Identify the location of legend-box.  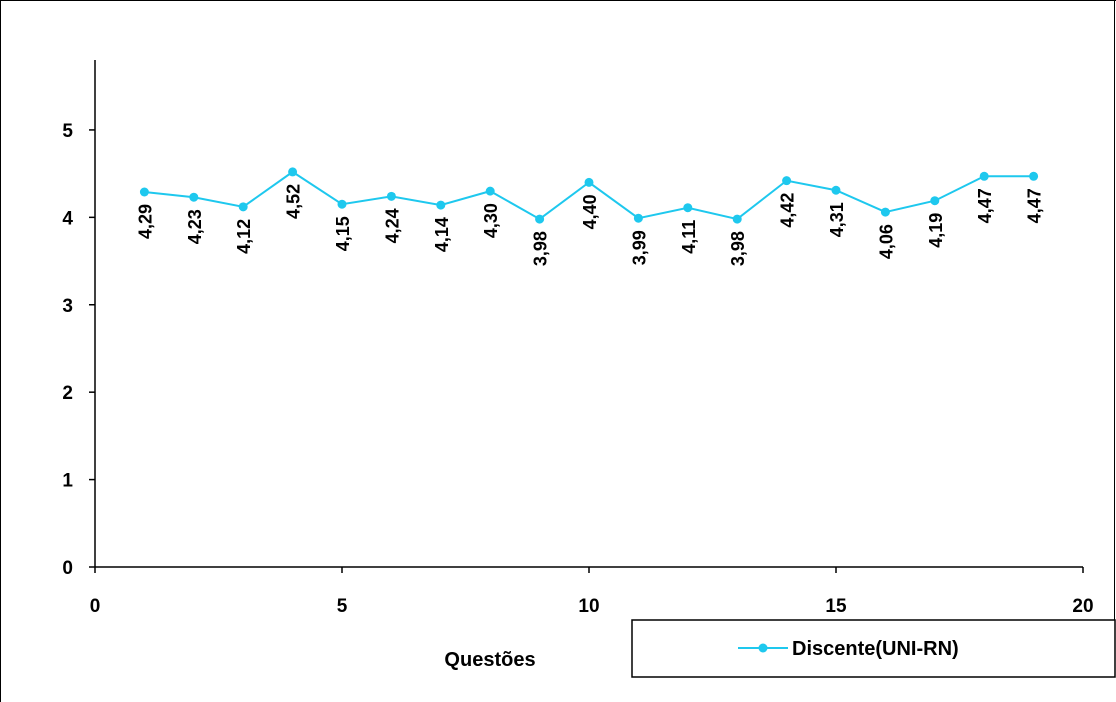
(873, 648).